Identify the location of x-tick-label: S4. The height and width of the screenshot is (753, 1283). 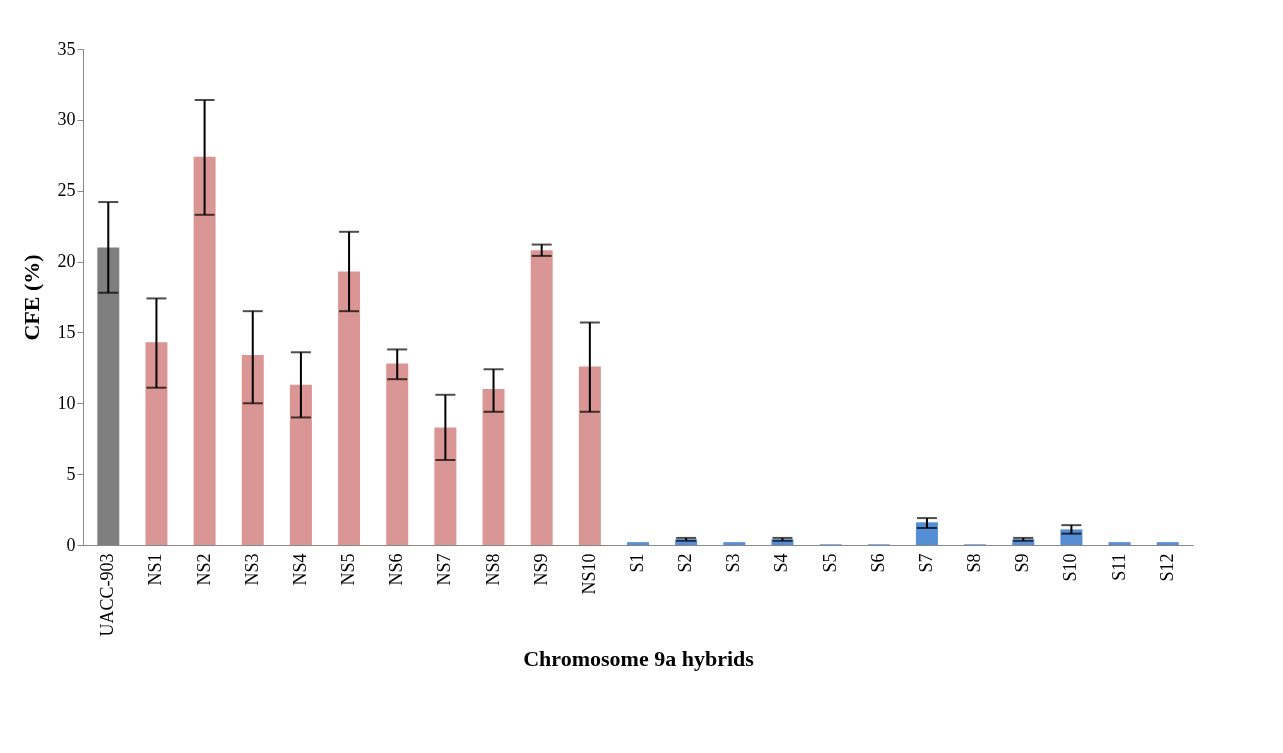
(781, 563).